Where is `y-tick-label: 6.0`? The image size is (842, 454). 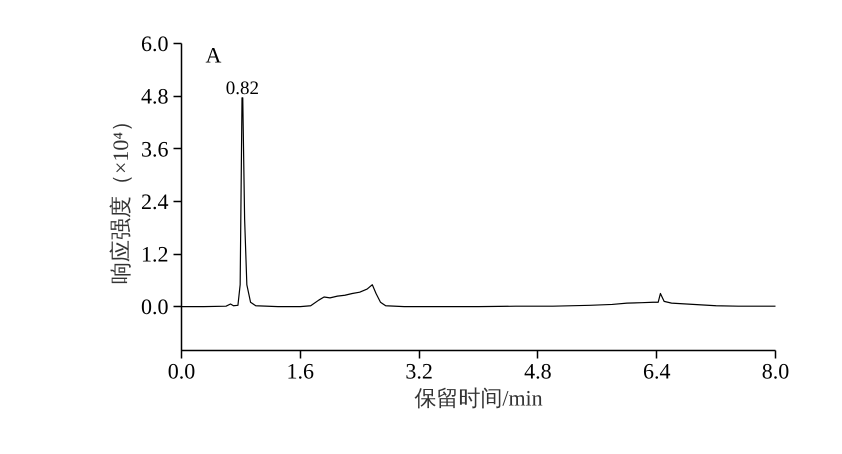
y-tick-label: 6.0 is located at coordinates (154, 43).